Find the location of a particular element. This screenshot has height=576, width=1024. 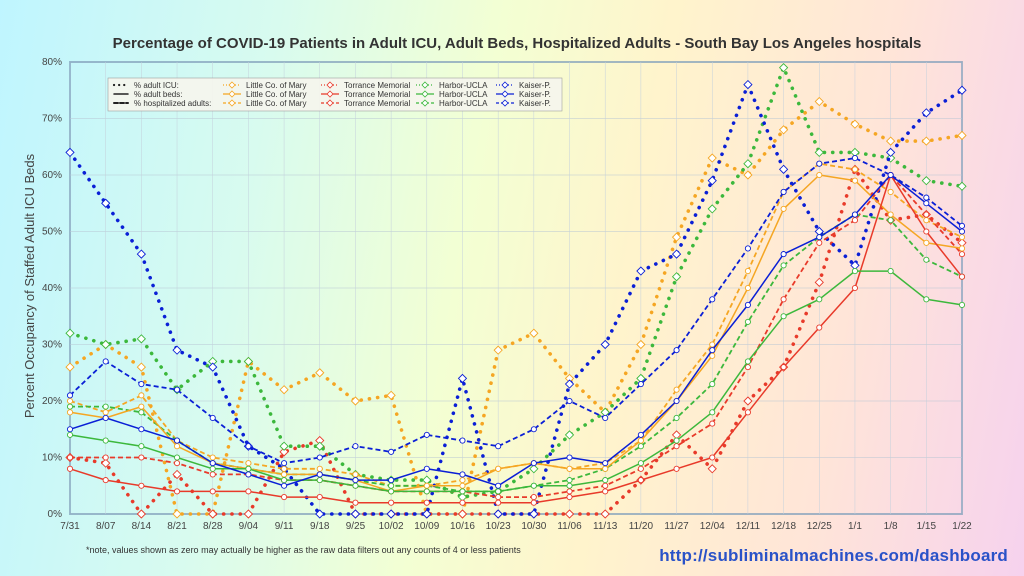

y-tick-label: 30% is located at coordinates (52, 345).